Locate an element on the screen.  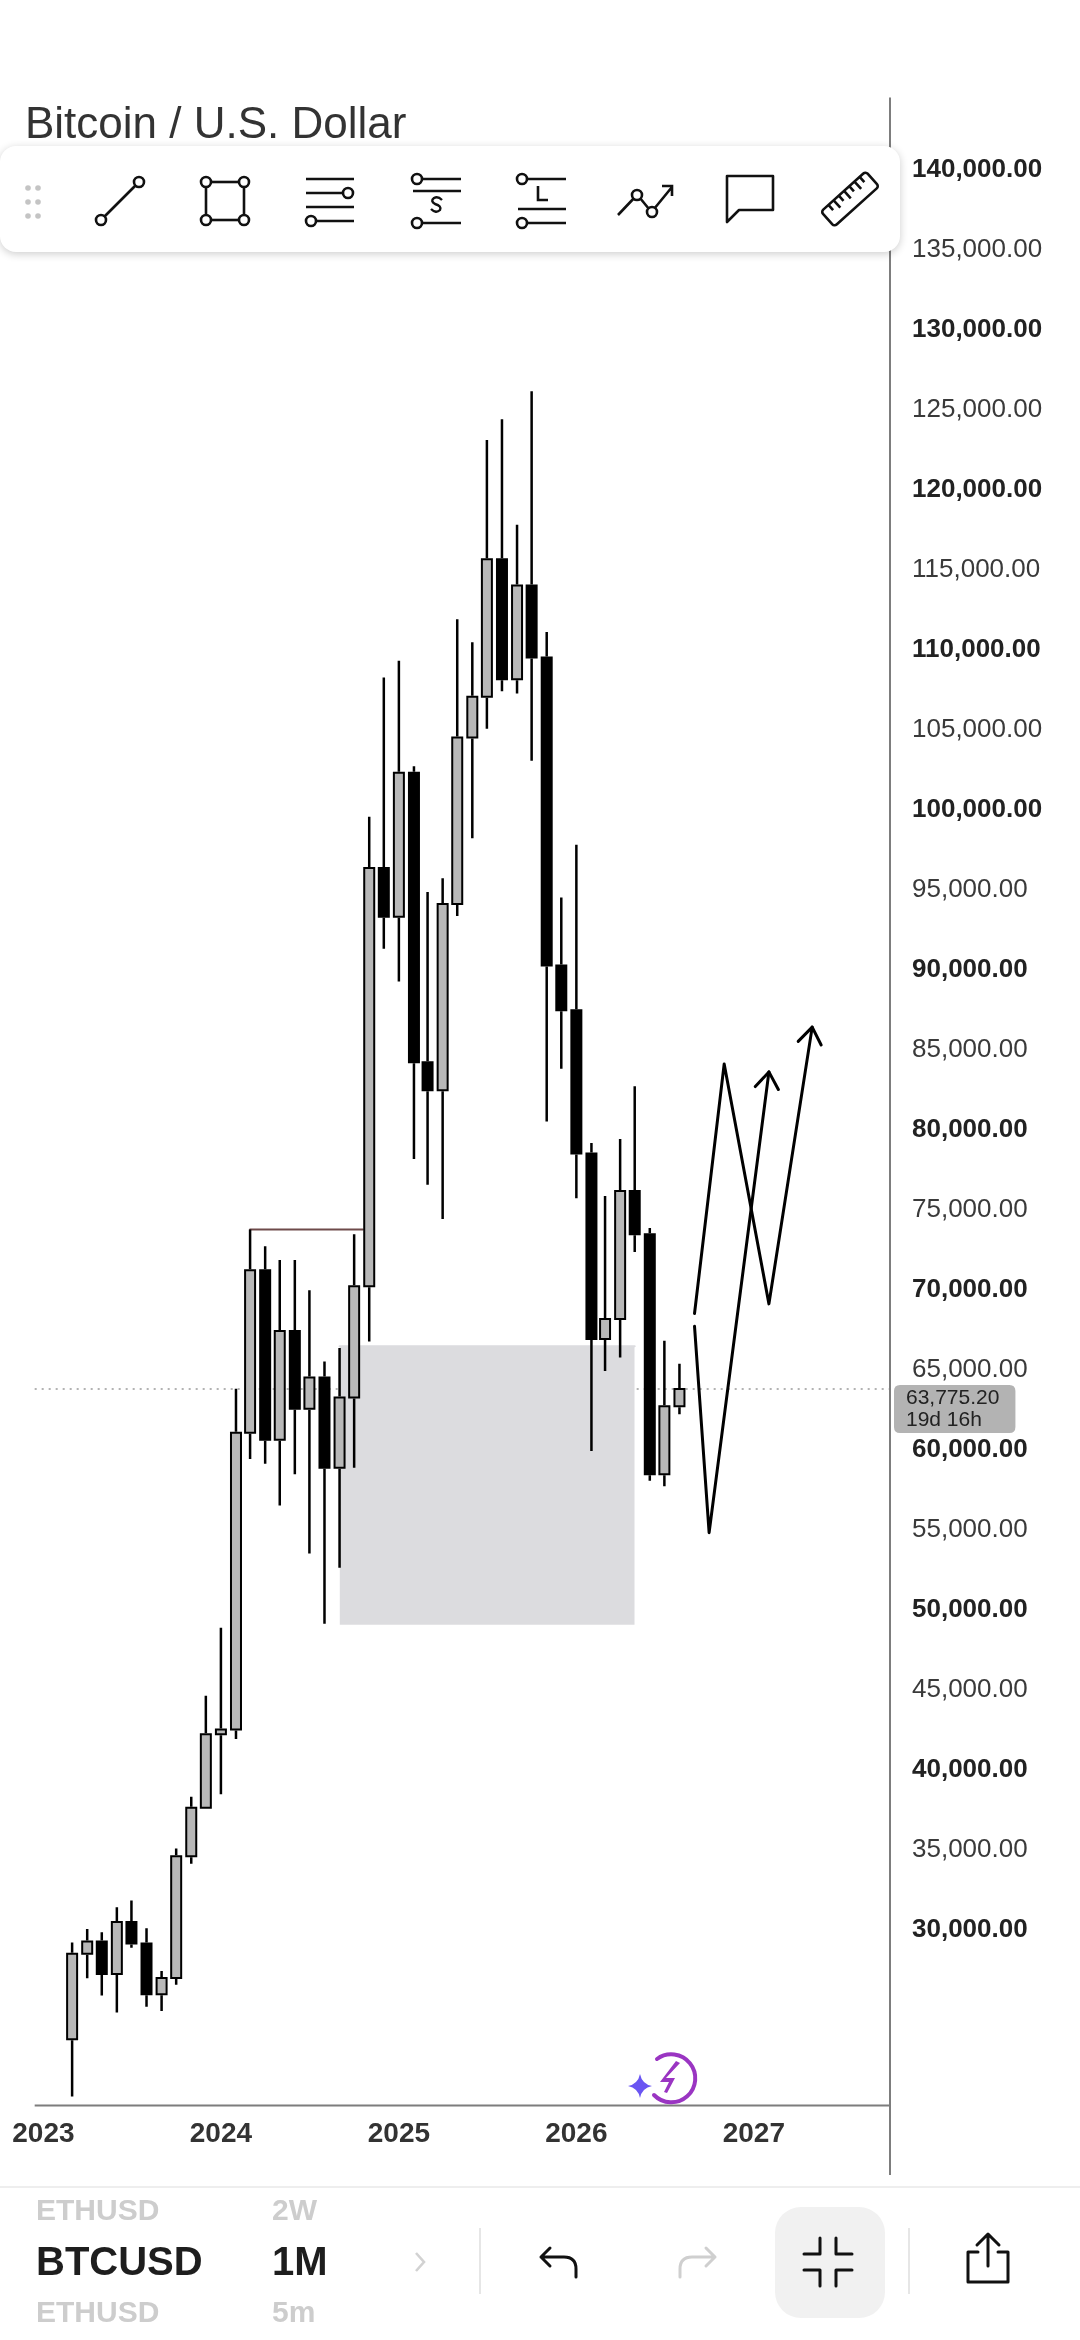
y-tick-label: 130,000.00 is located at coordinates (977, 327).